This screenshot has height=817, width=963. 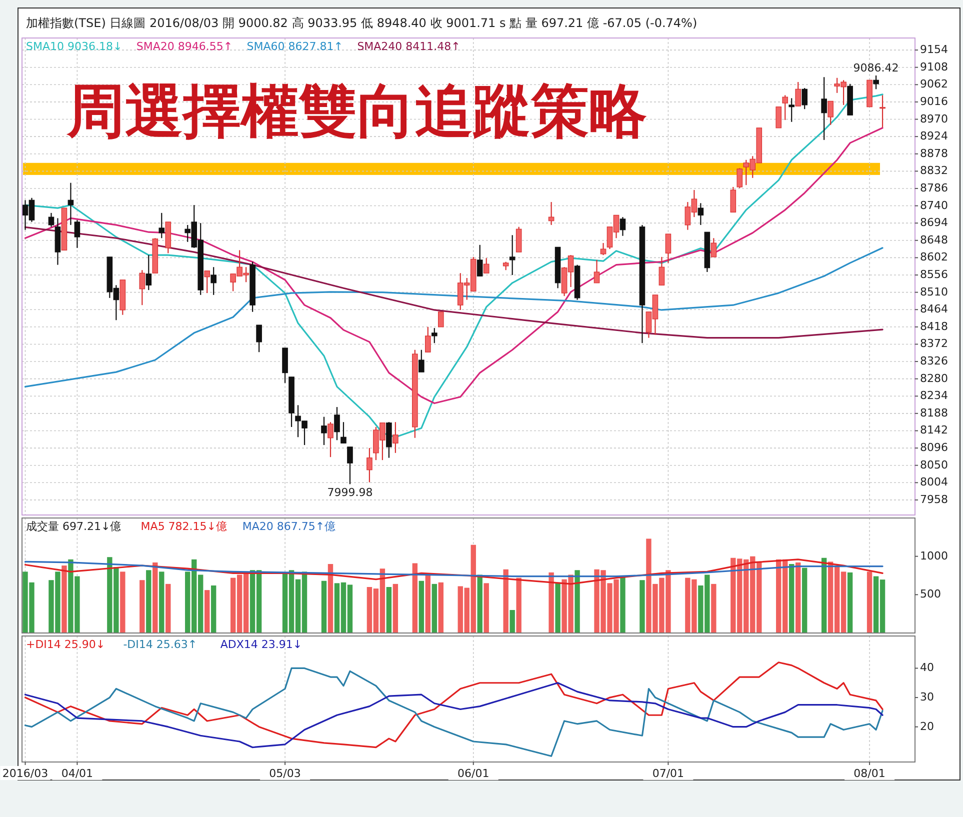 What do you see at coordinates (350, 493) in the screenshot?
I see `annotation: 7999.98` at bounding box center [350, 493].